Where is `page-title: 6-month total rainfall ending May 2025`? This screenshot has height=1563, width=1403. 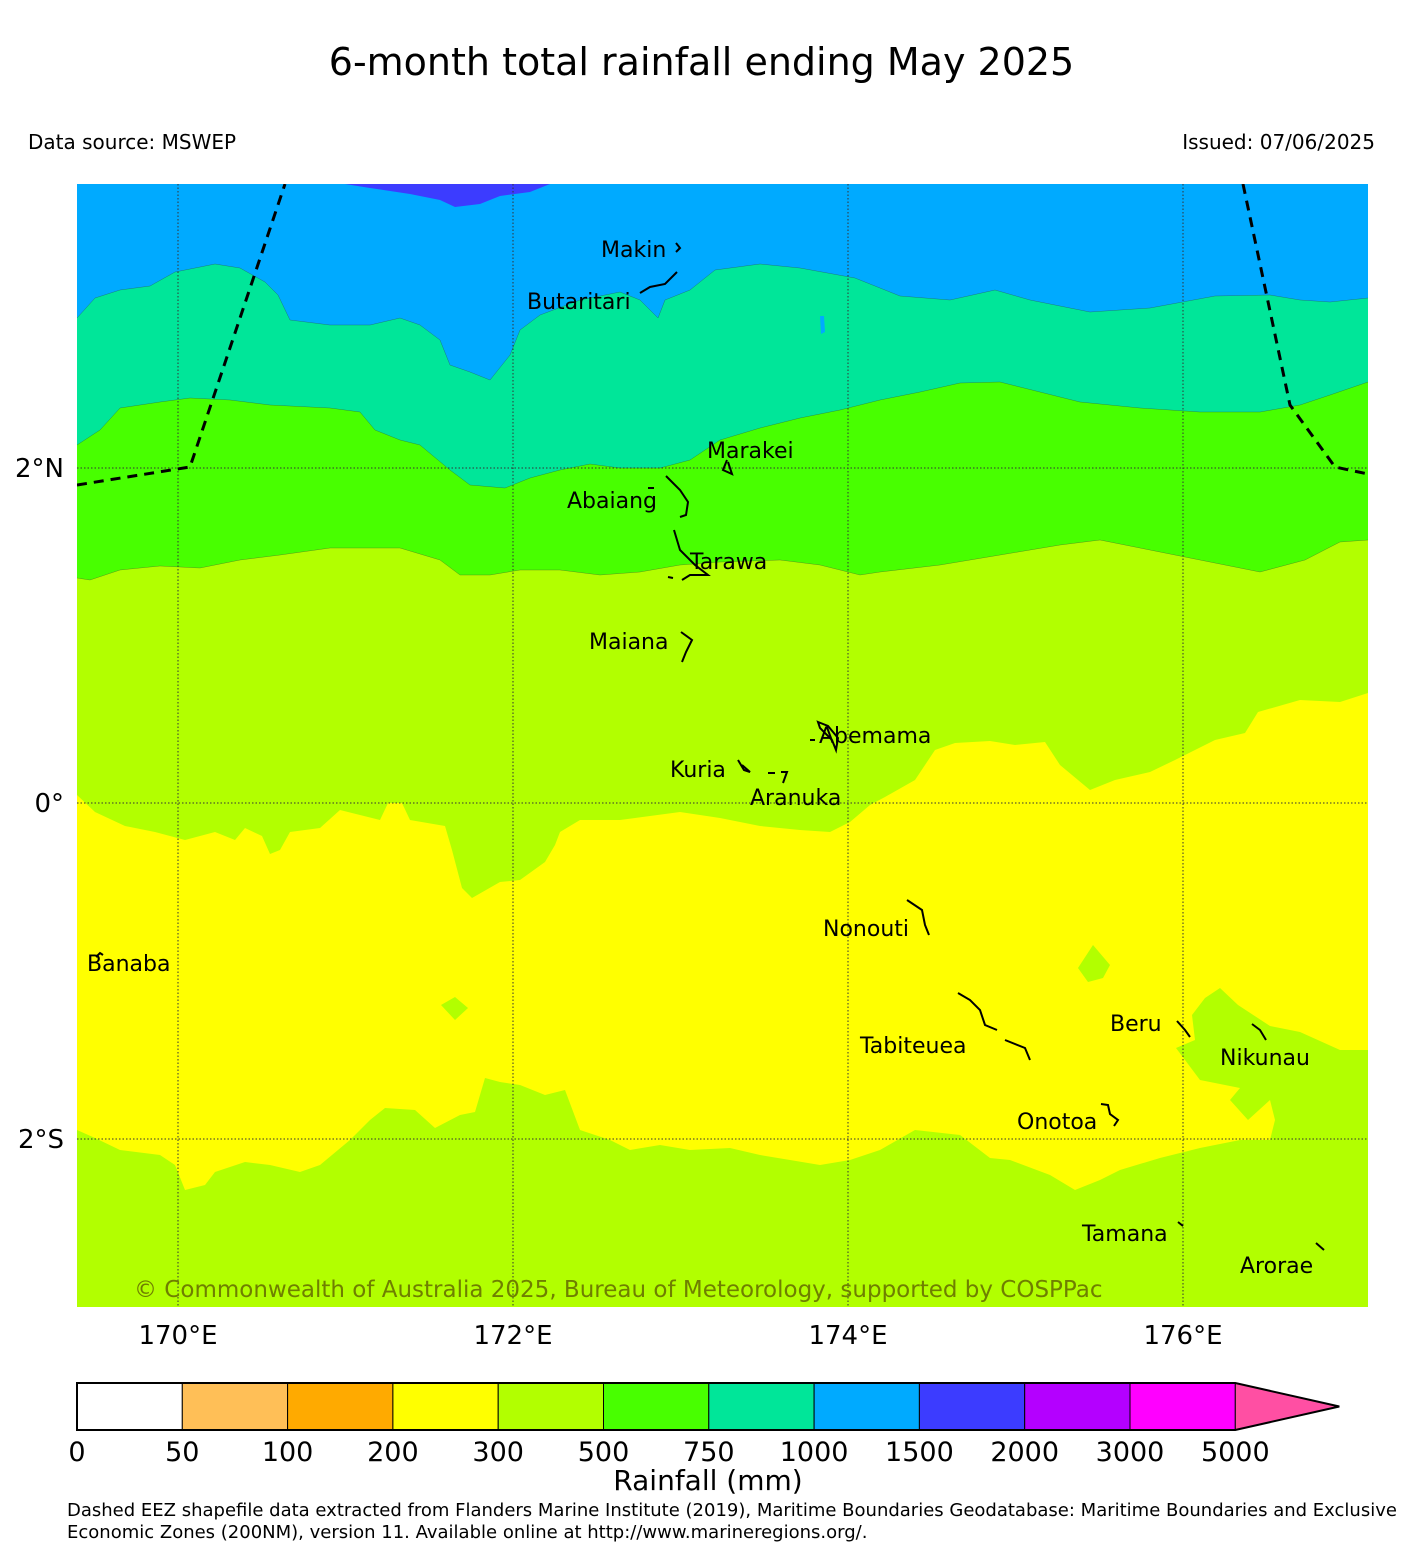 page-title: 6-month total rainfall ending May 2025 is located at coordinates (701, 62).